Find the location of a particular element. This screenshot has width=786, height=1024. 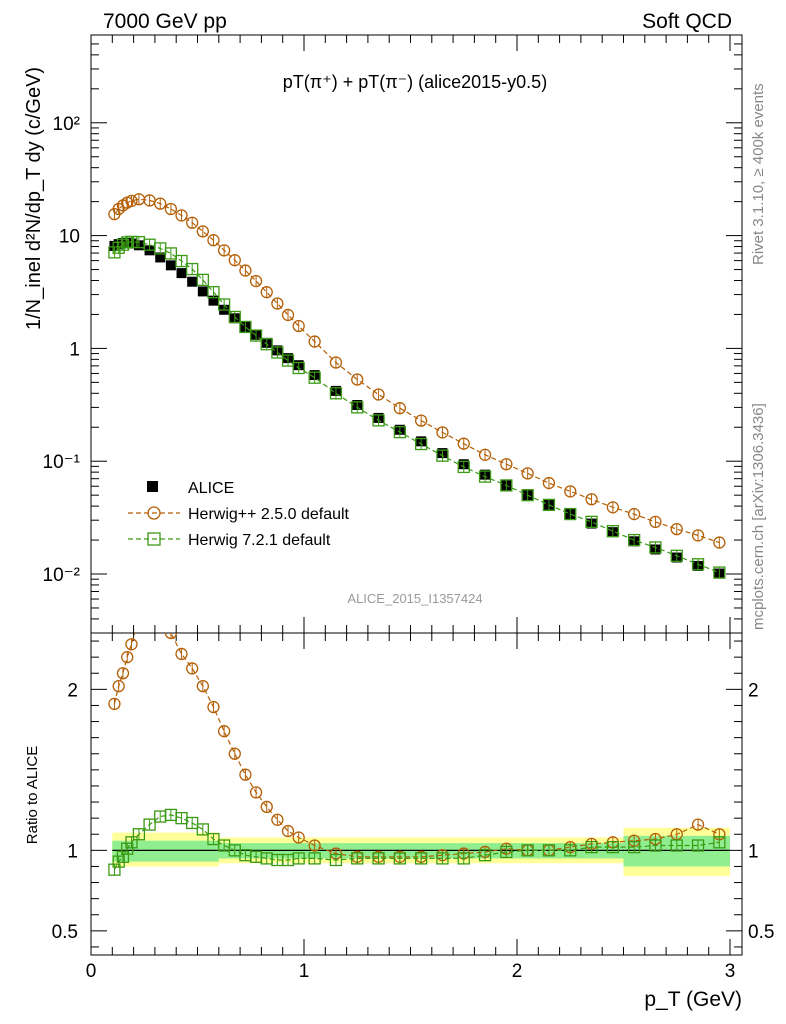

ratio-y-tick-label: 2 is located at coordinates (72, 690).